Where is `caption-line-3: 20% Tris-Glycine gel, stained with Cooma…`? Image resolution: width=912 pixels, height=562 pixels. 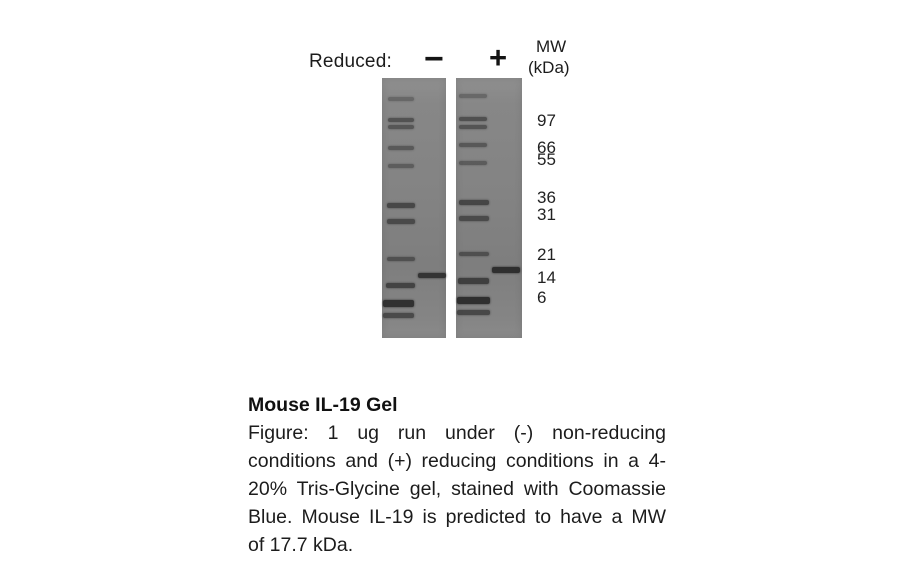 caption-line-3: 20% Tris-Glycine gel, stained with Cooma… is located at coordinates (457, 489).